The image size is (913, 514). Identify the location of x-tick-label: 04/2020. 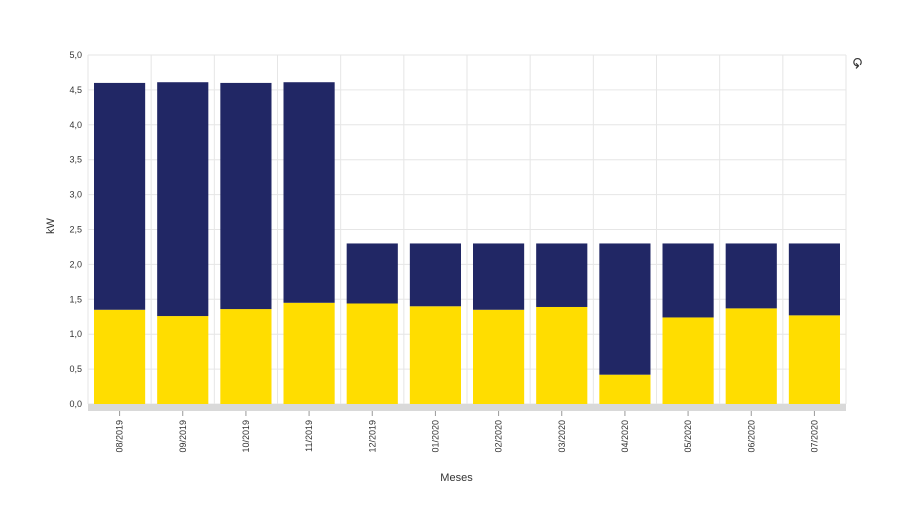
(625, 436).